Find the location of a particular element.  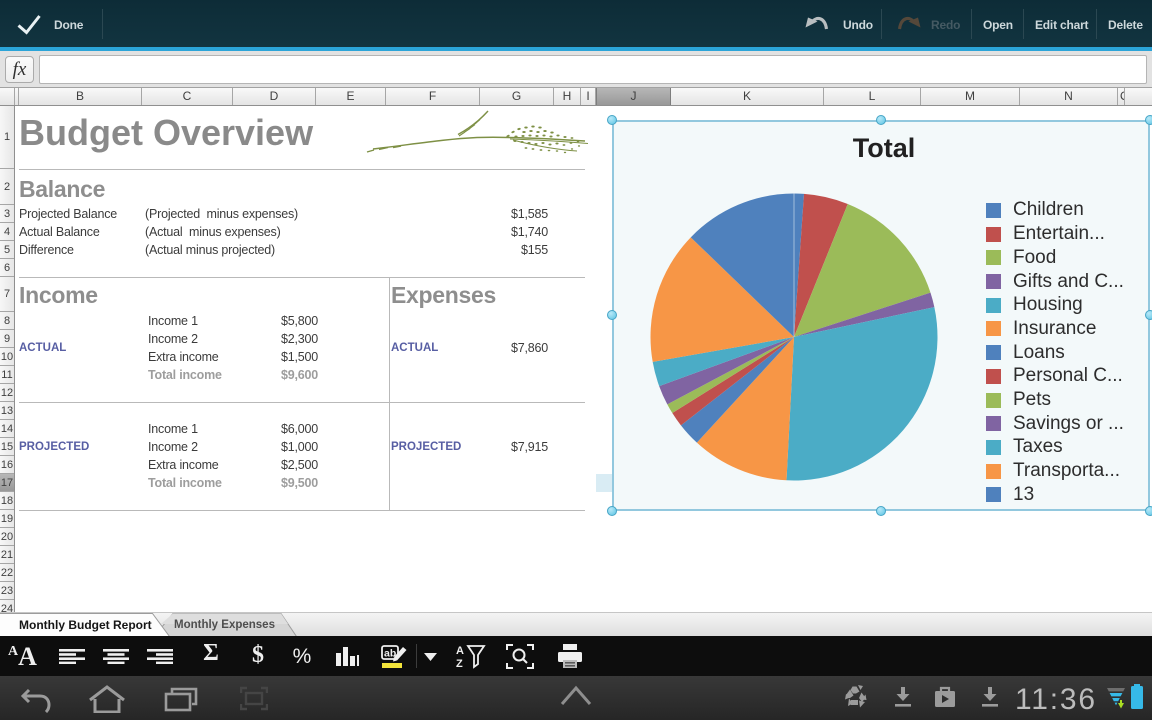

svg-text: Z is located at coordinates (459, 663).